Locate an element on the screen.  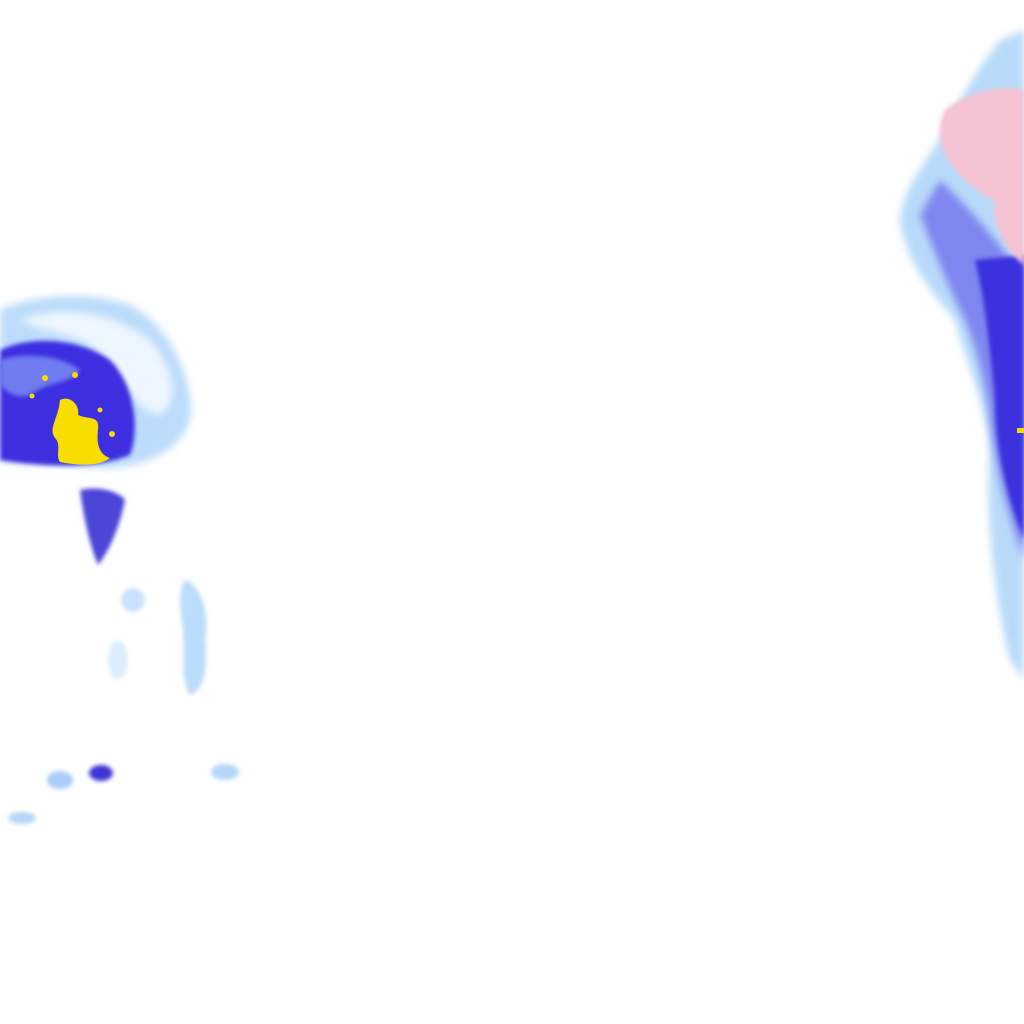
precip-moderate is located at coordinates (40, 376).